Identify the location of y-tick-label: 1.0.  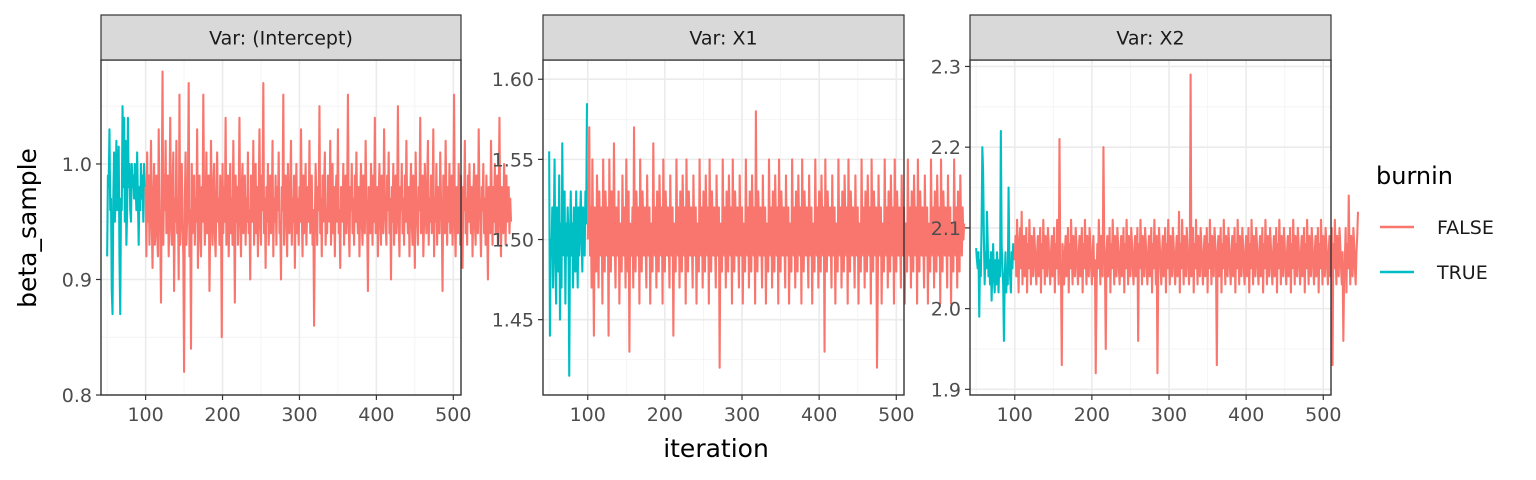
(77, 165).